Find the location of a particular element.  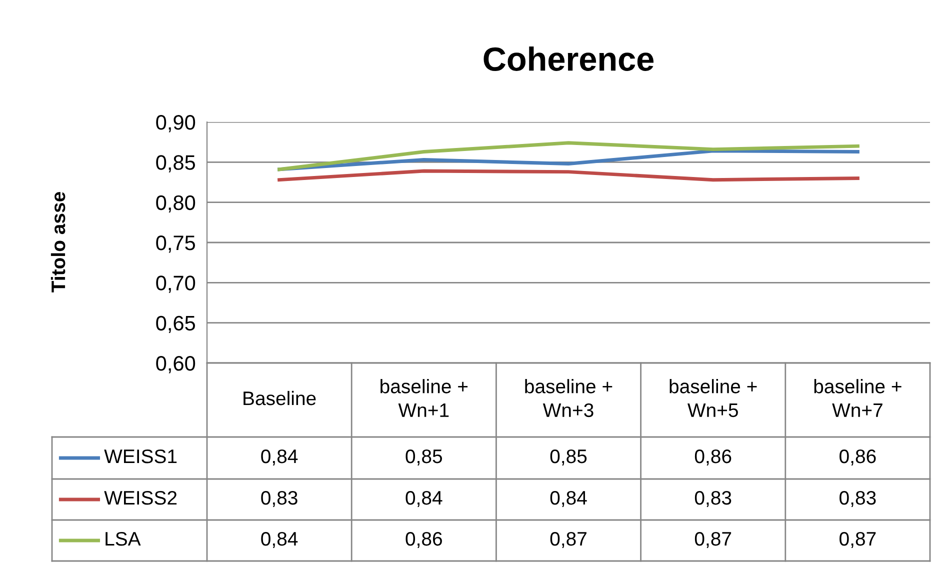

y-tick-label: 0,75 is located at coordinates (176, 244).